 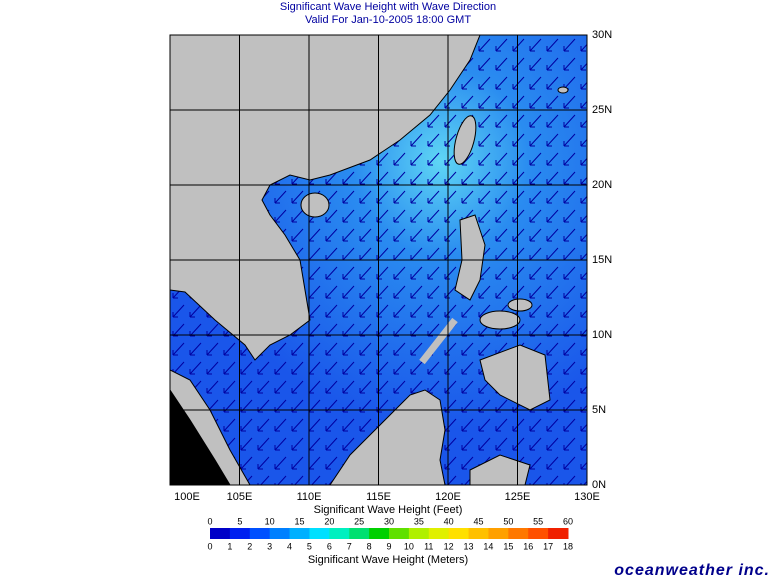 I want to click on feet-label: 25, so click(x=359, y=521).